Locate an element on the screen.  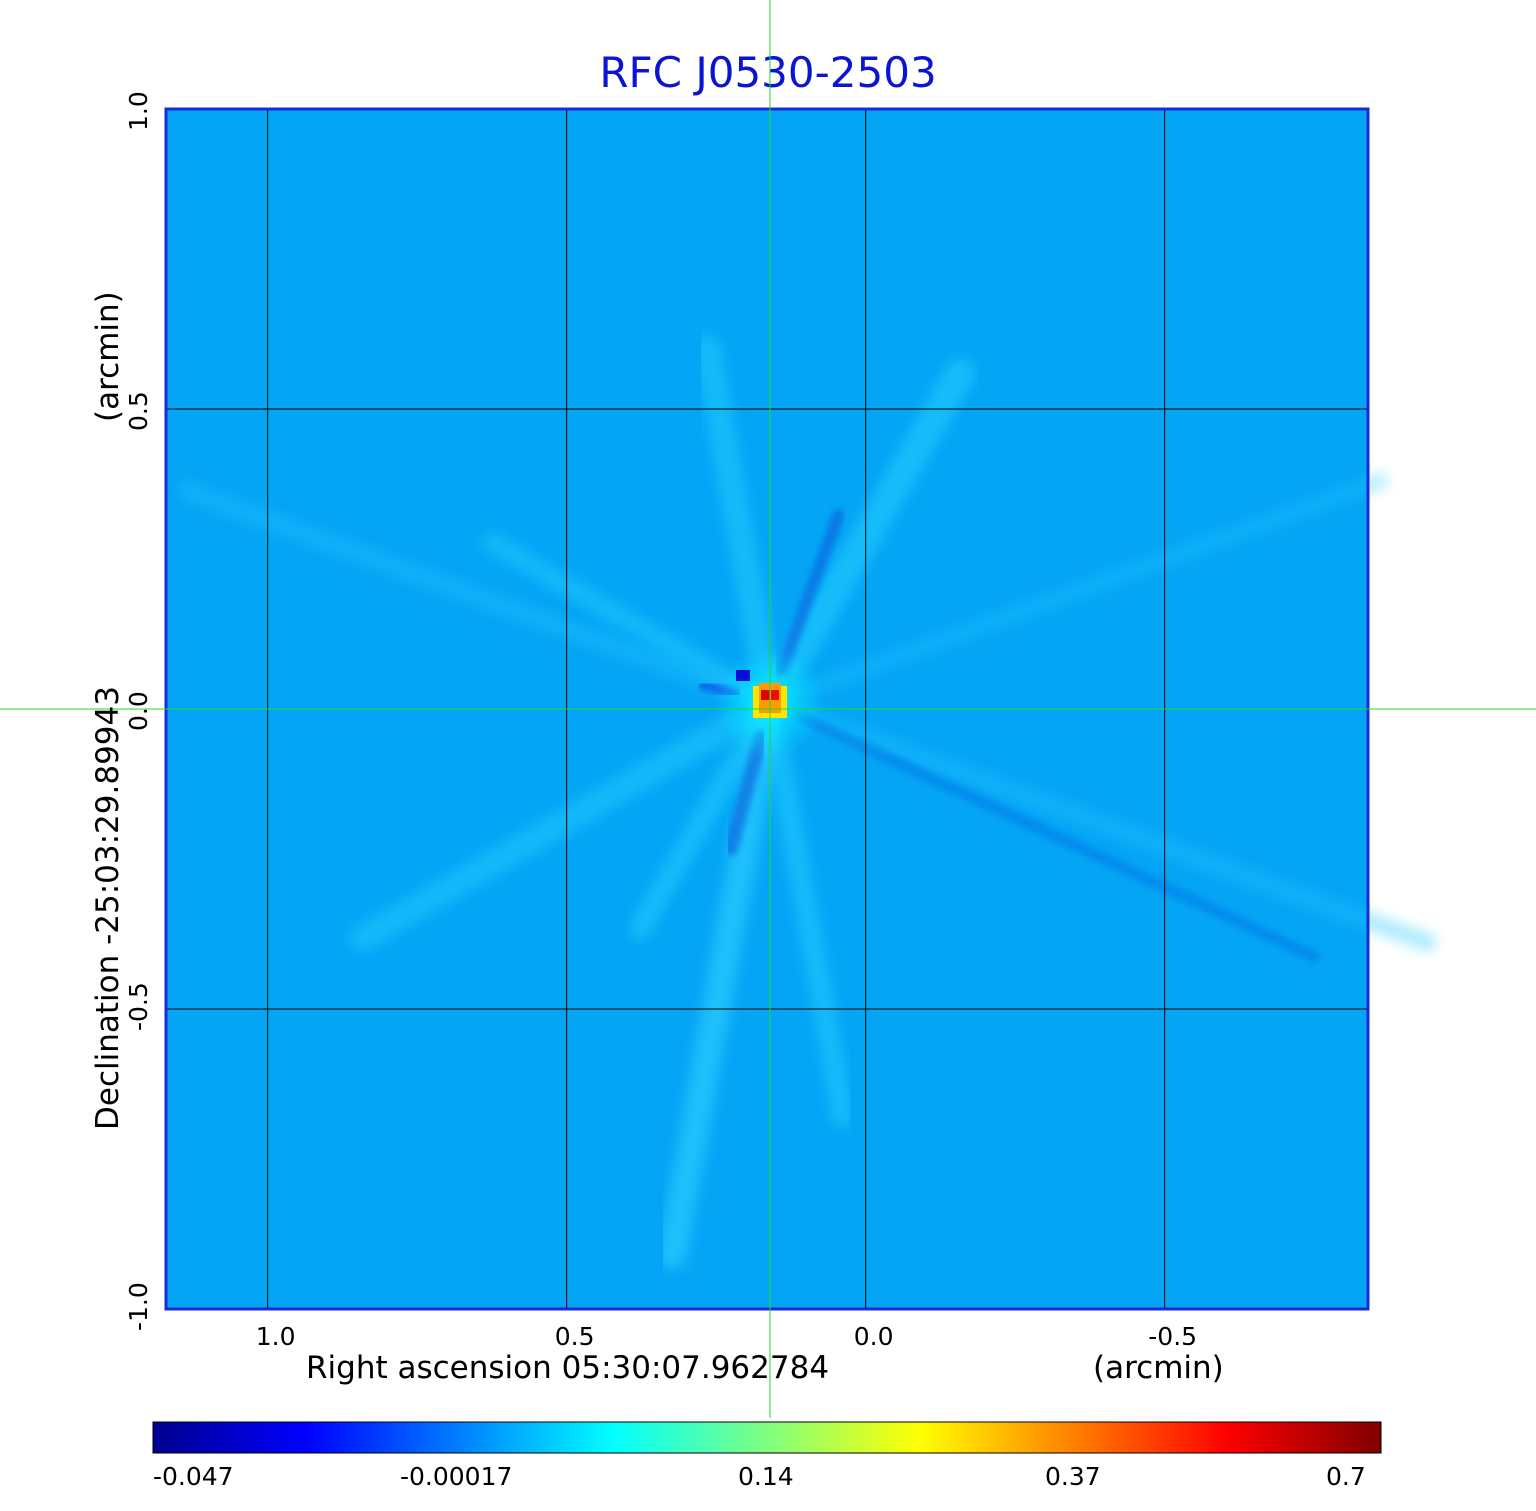
colorbar is located at coordinates (767, 1437).